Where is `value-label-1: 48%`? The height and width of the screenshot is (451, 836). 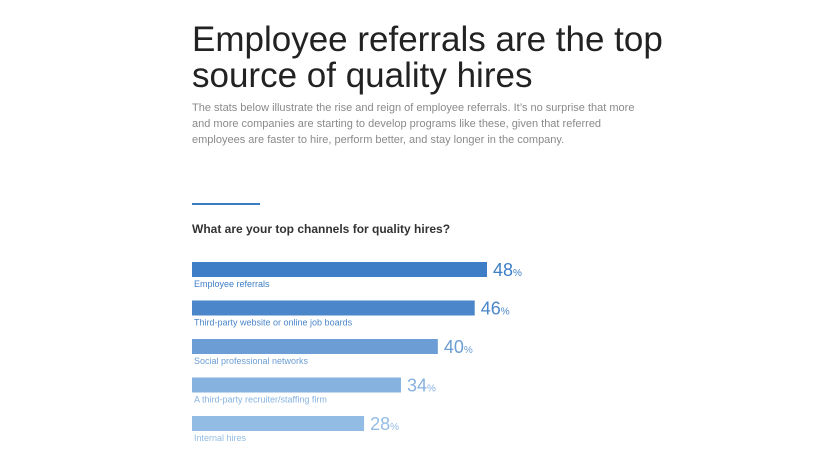 value-label-1: 48% is located at coordinates (507, 270).